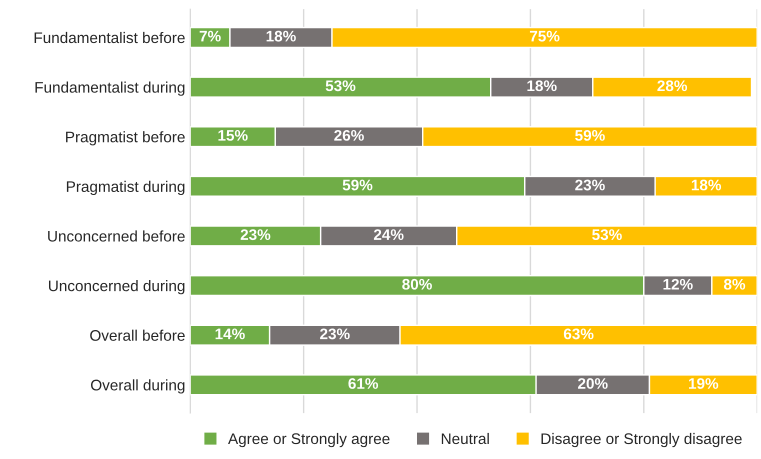  I want to click on y-tick-label: Fundamentalist before, so click(109, 38).